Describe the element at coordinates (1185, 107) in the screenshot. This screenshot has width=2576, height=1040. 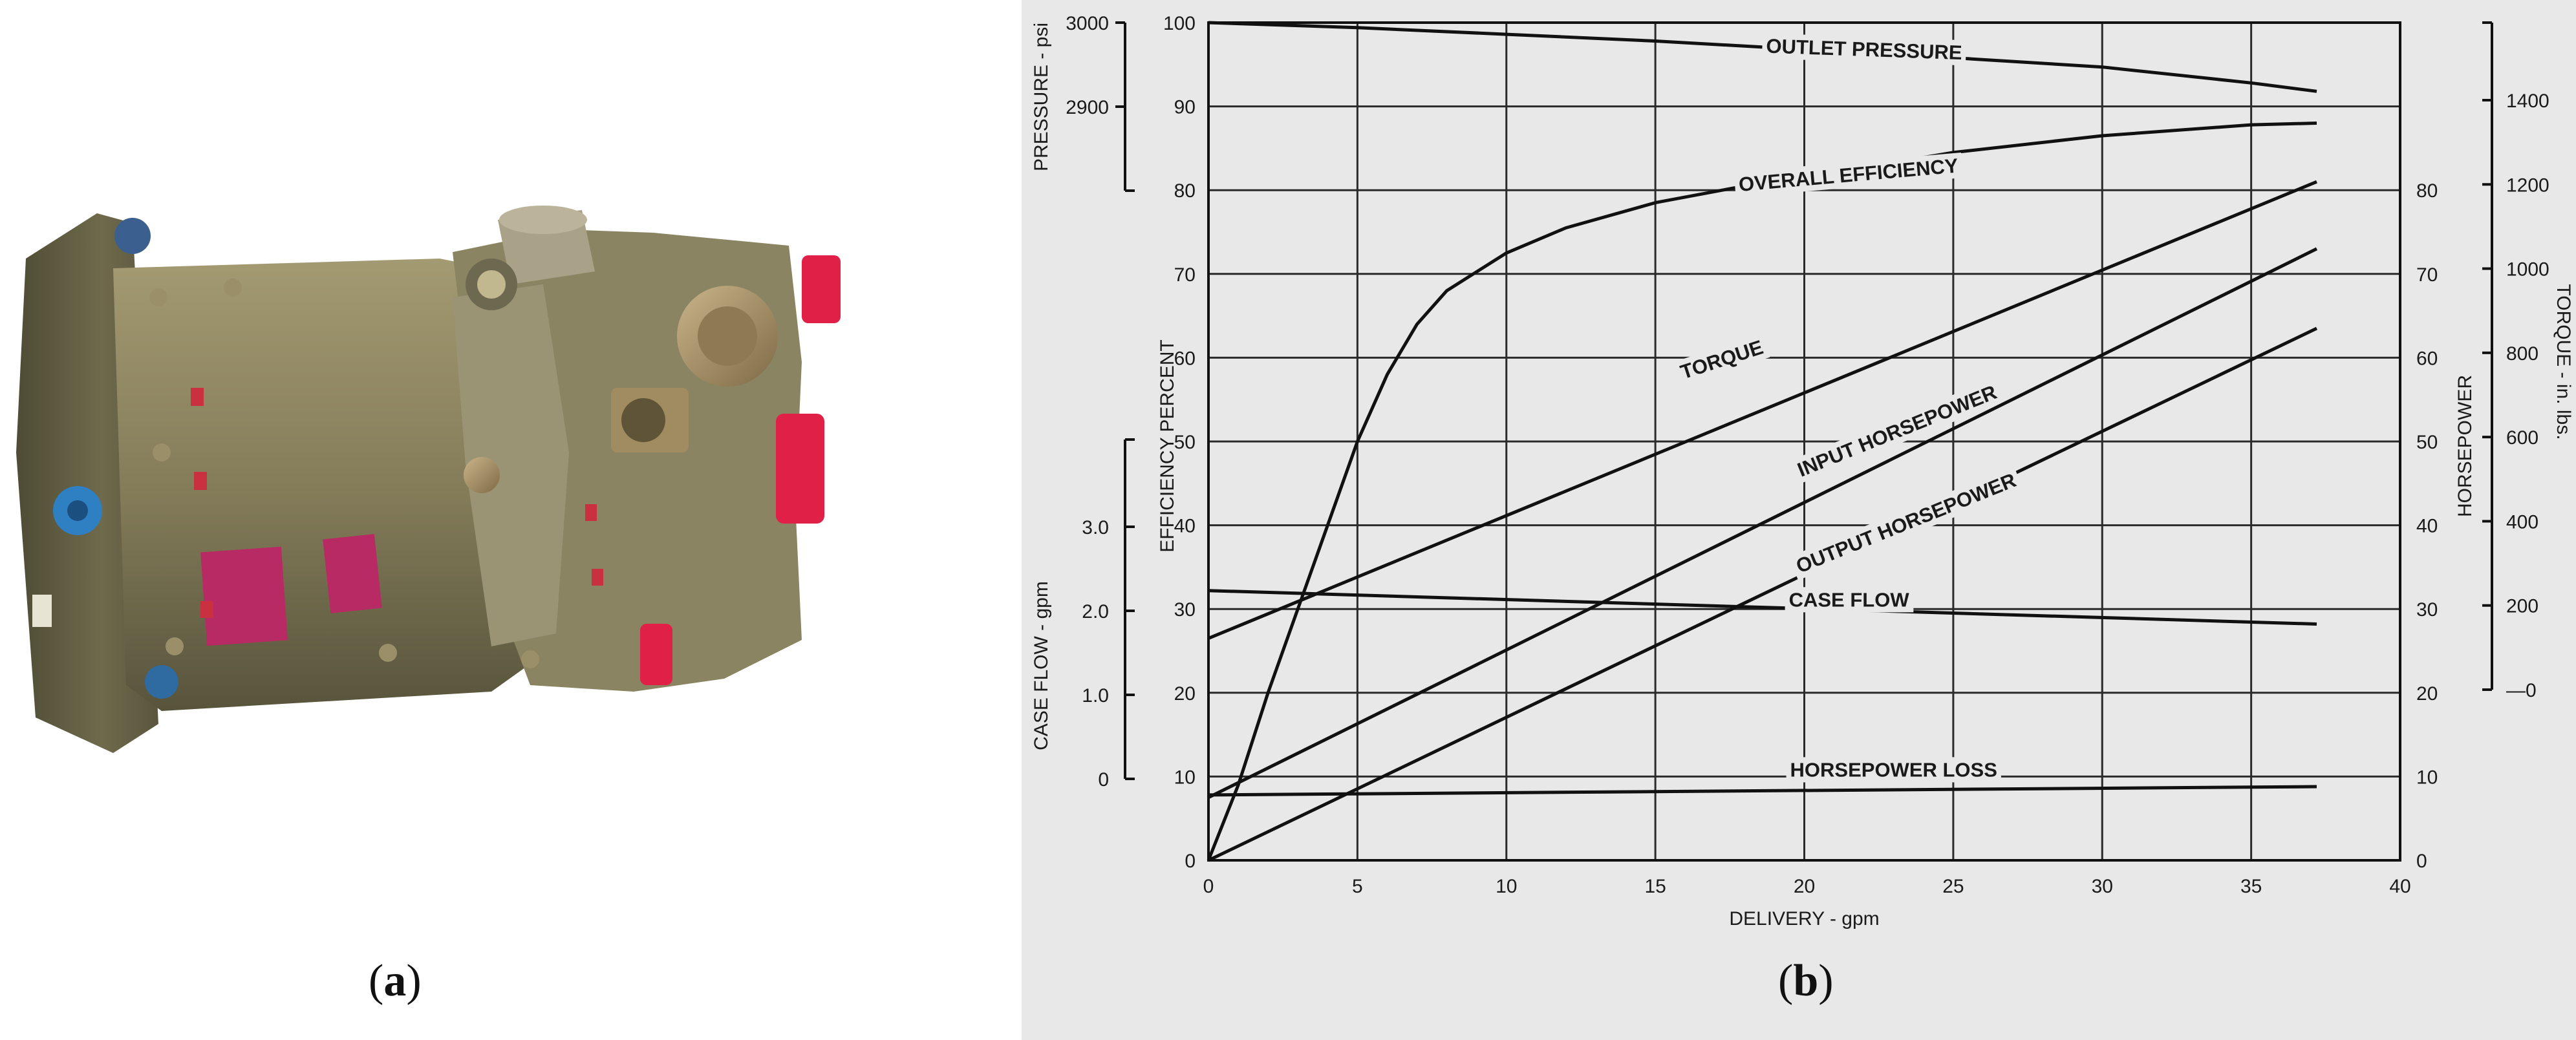
I see `efficiency-tick-label: 90` at that location.